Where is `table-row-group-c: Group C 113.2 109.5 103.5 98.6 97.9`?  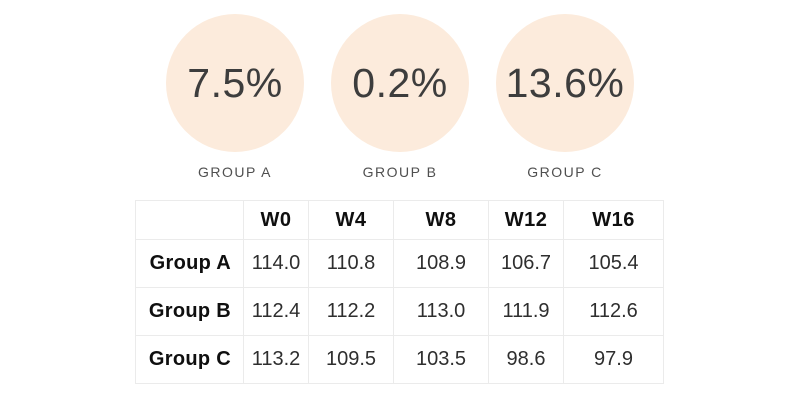 table-row-group-c: Group C 113.2 109.5 103.5 98.6 97.9 is located at coordinates (399, 359).